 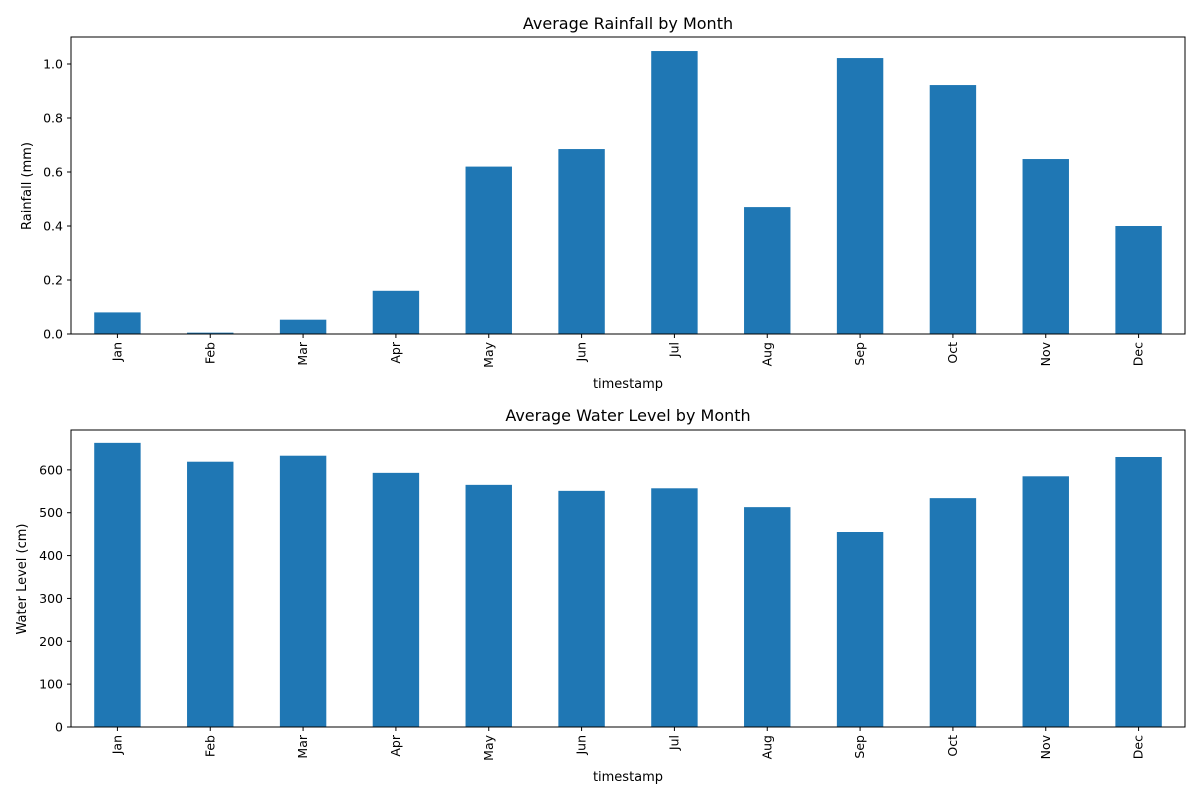 What do you see at coordinates (53, 280) in the screenshot?
I see `y-tick-label: 0.2` at bounding box center [53, 280].